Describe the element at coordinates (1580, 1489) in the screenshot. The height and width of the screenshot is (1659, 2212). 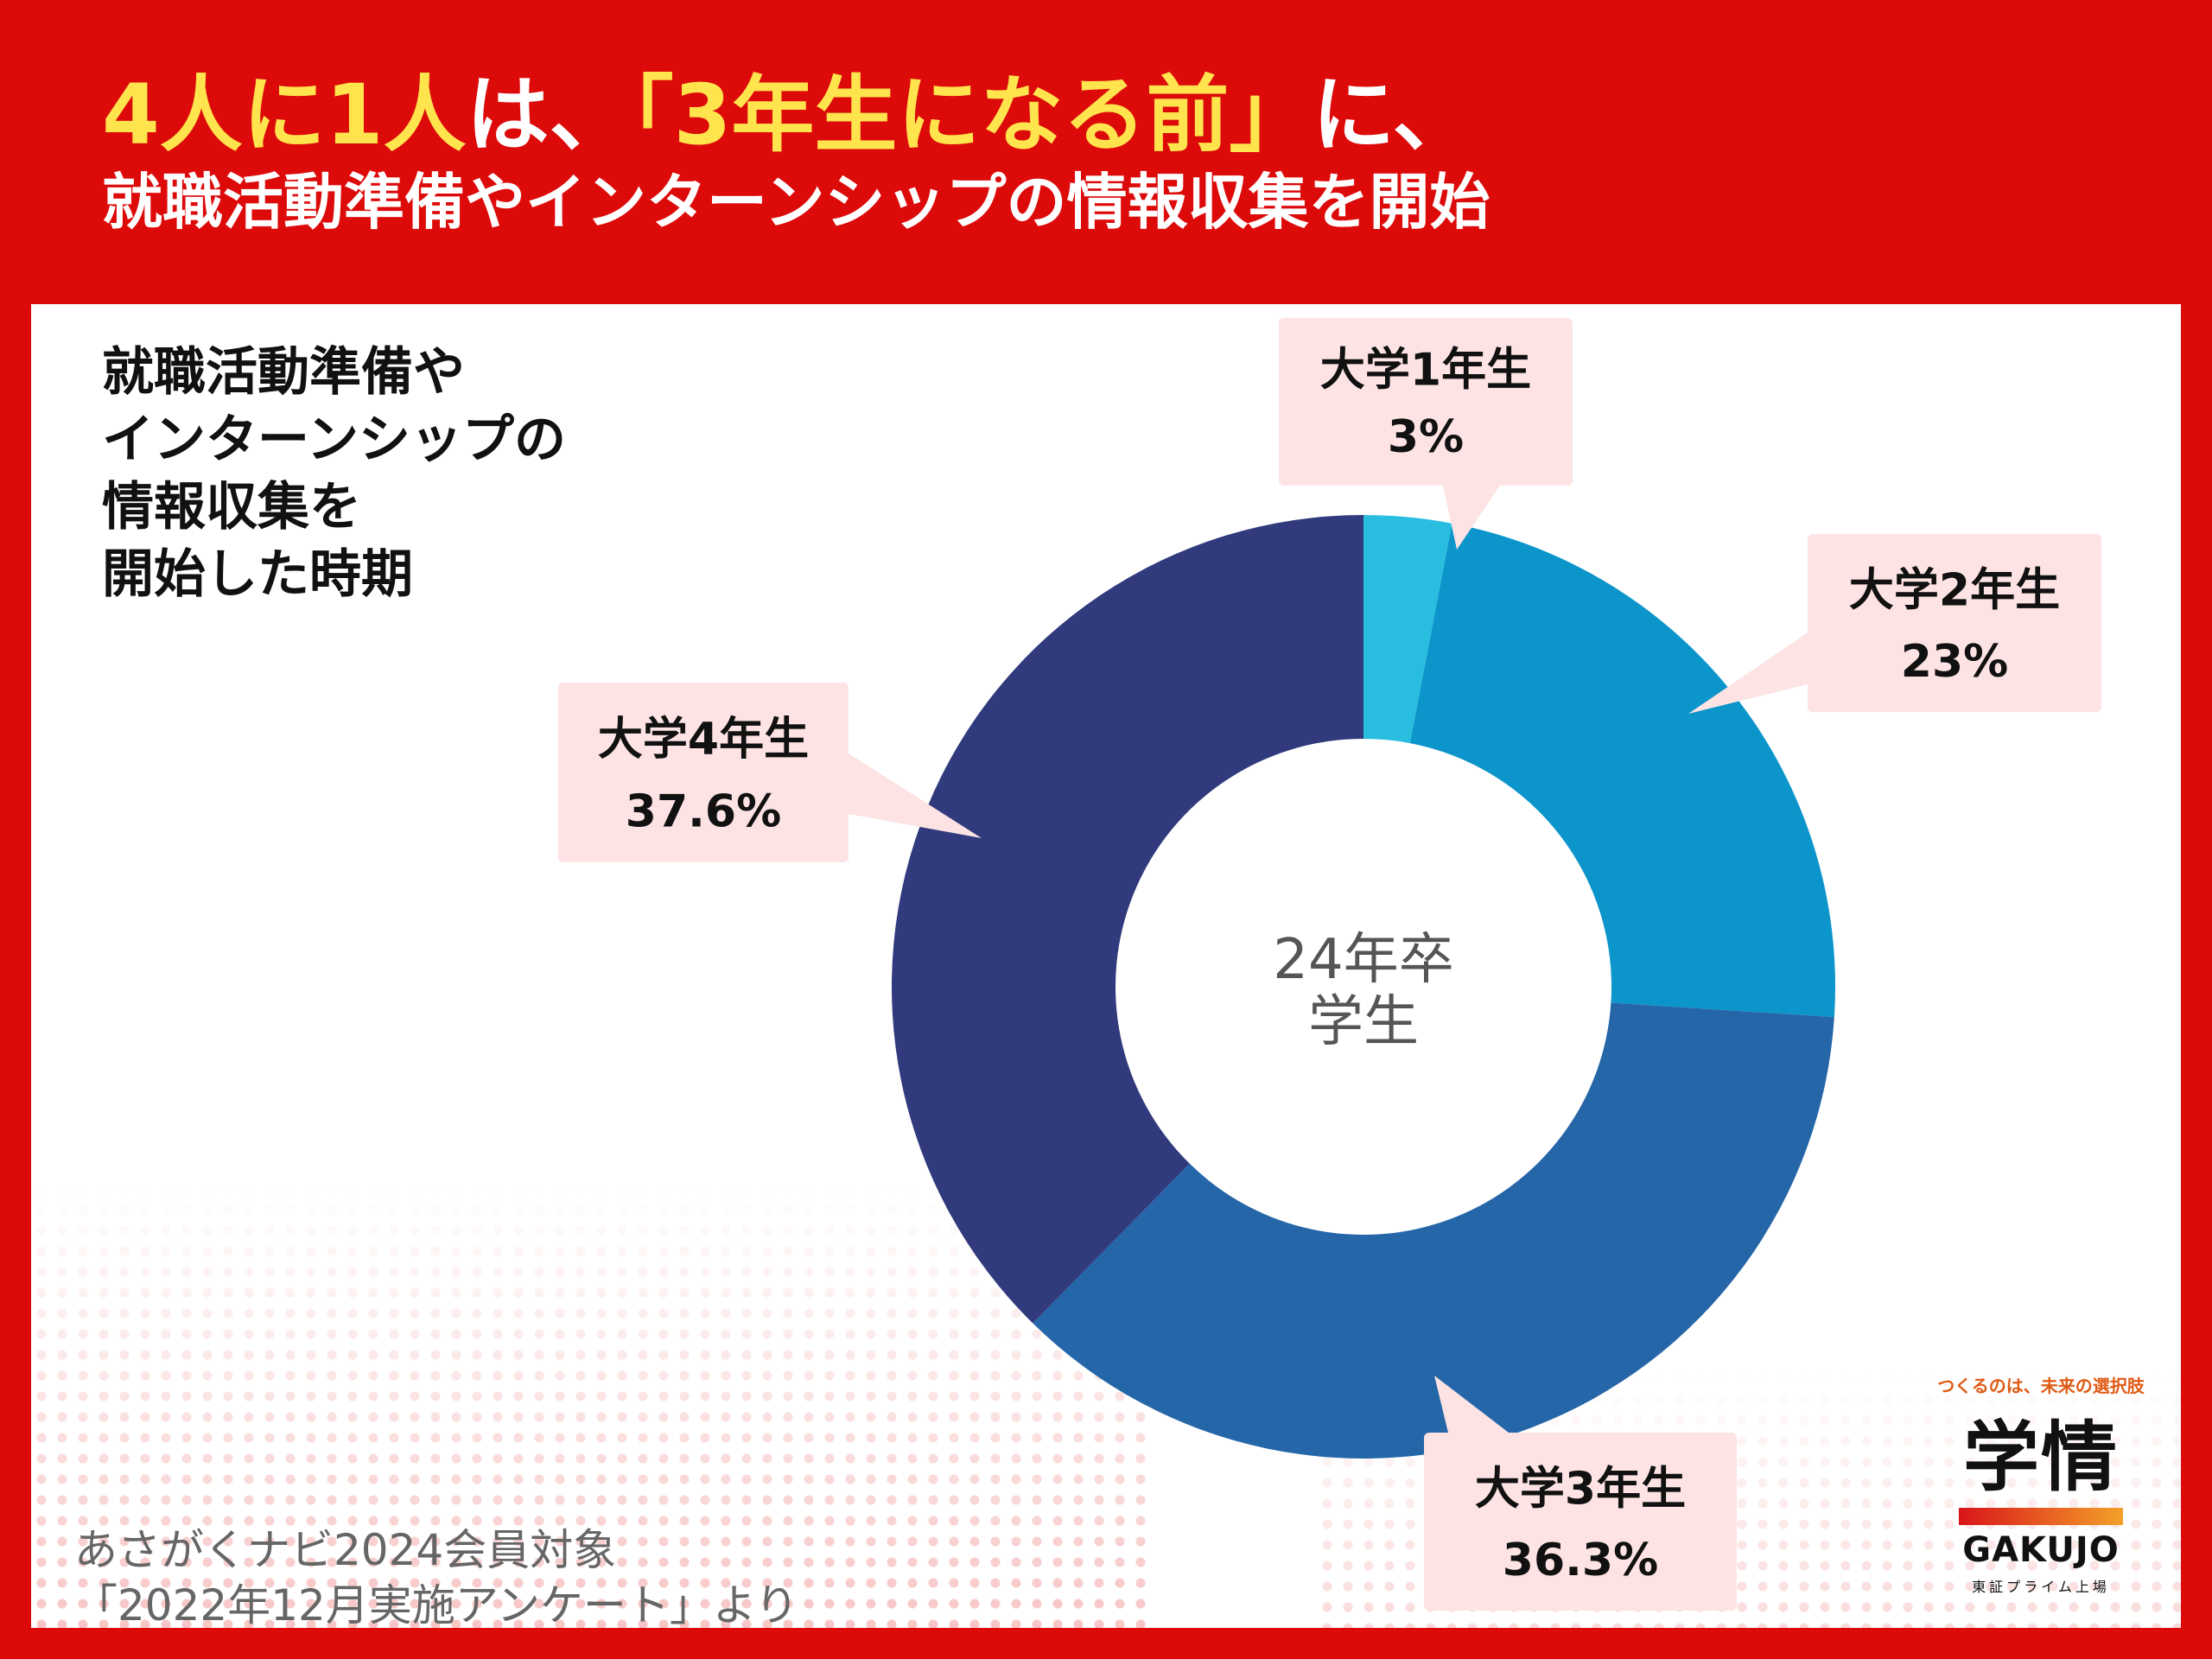
I see `category-label: 大学3年生` at that location.